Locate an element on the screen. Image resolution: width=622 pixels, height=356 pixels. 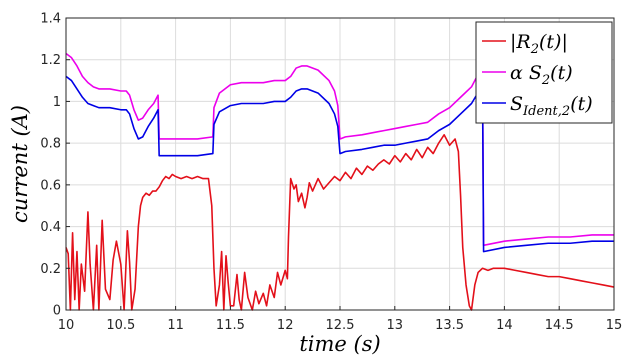
legend-entry: α S2(t) is located at coordinates (541, 75).